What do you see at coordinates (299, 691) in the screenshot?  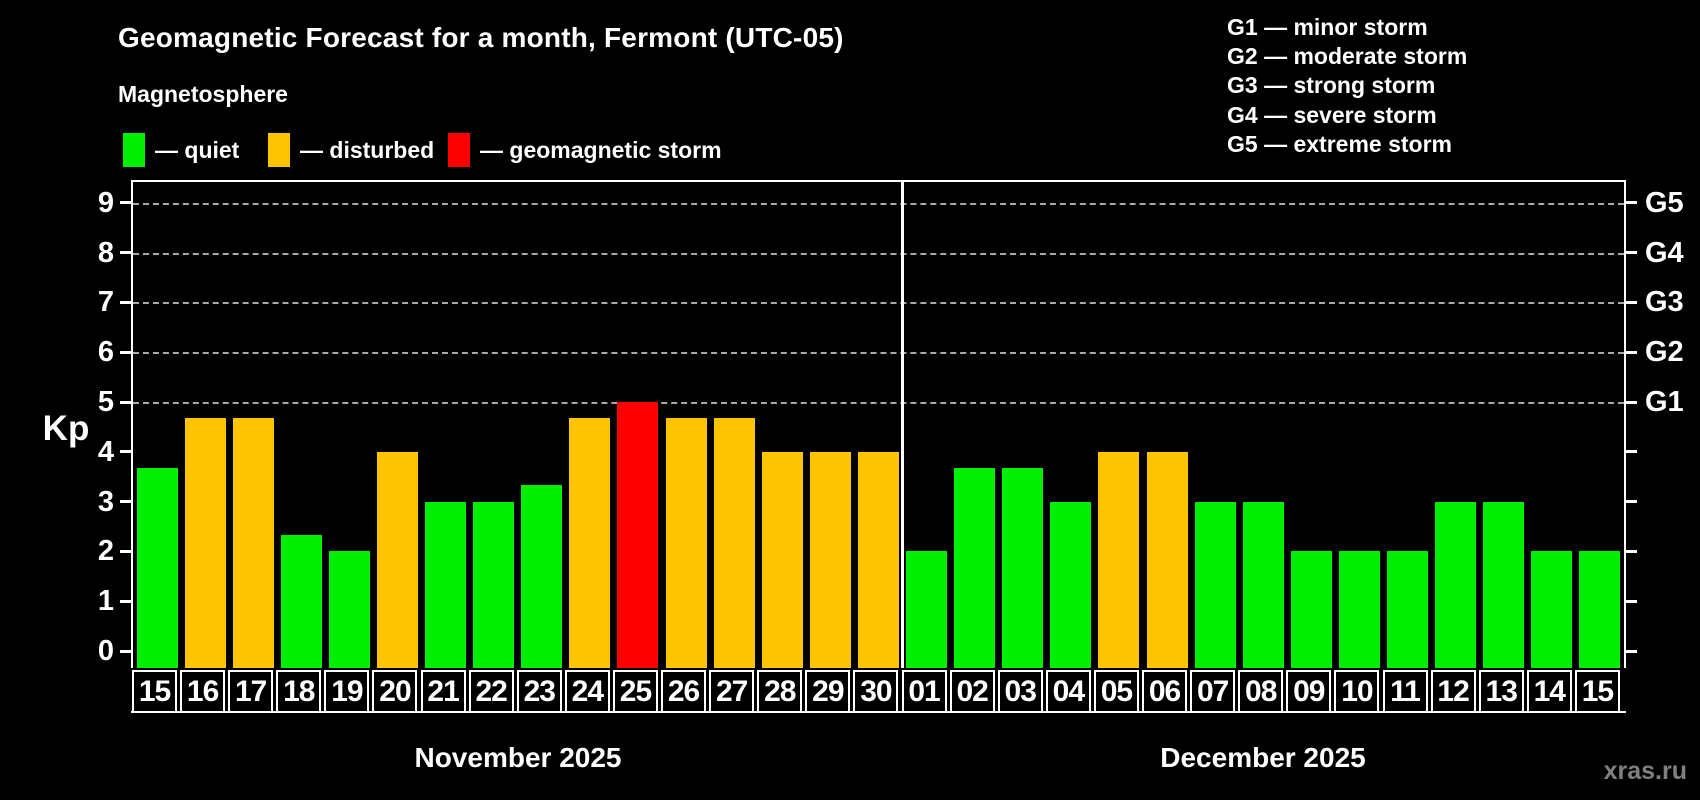 I see `date-cell-18: 18` at bounding box center [299, 691].